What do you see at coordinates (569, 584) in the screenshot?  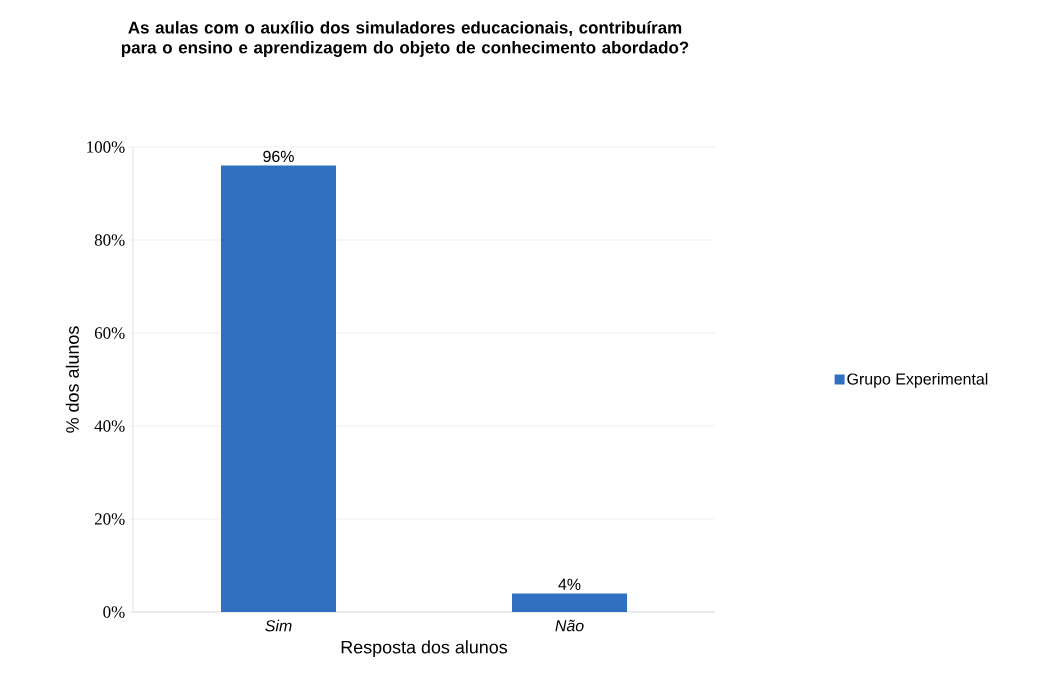 I see `data-label: 4%` at bounding box center [569, 584].